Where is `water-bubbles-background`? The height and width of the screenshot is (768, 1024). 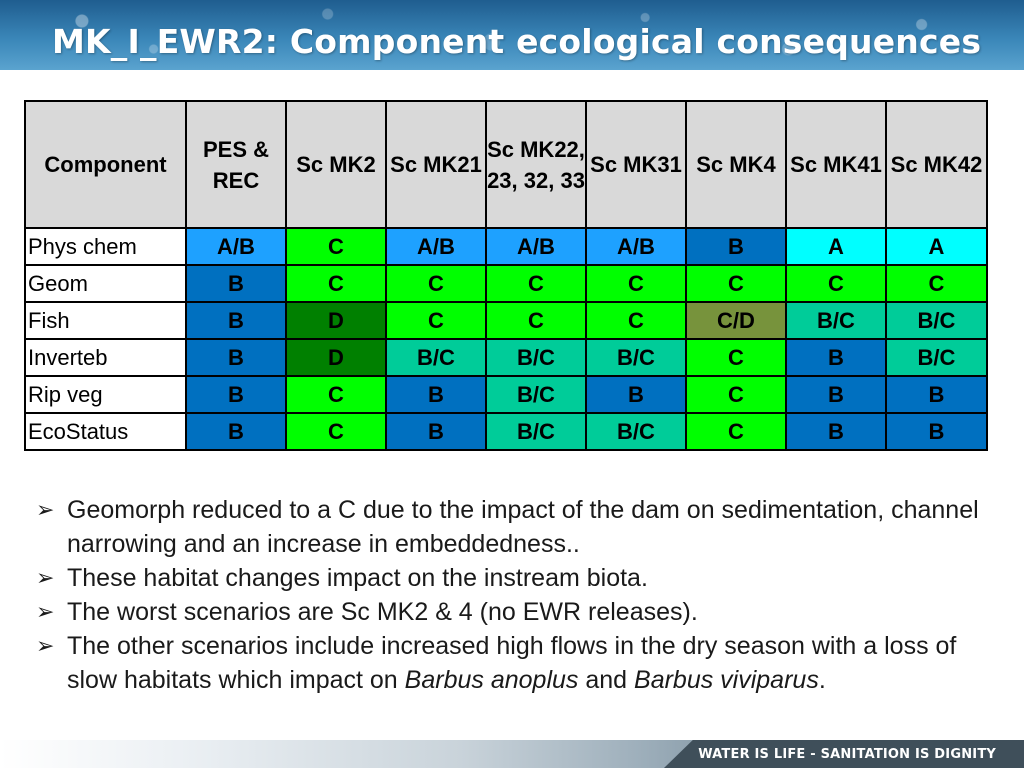 water-bubbles-background is located at coordinates (512, 35).